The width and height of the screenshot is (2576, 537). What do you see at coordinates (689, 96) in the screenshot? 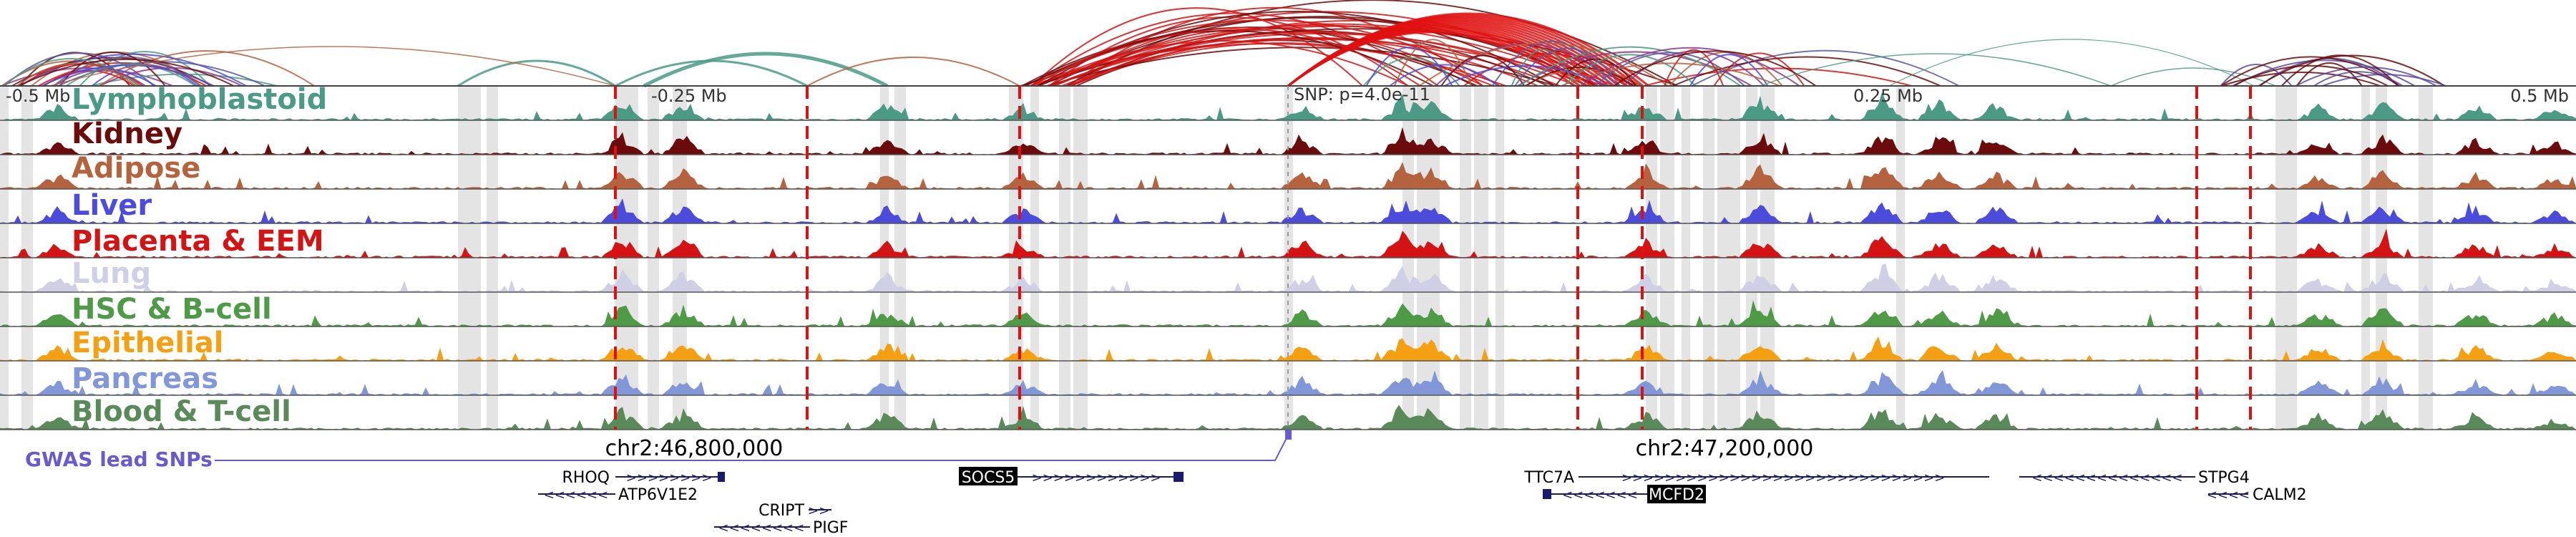
I see `axis-mid-left-label: -0.25 Mb` at bounding box center [689, 96].